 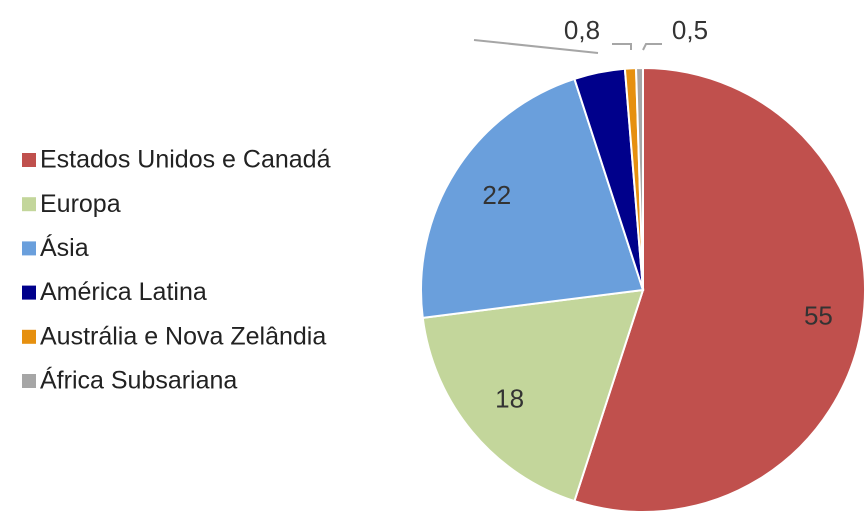 I want to click on legend-label: África Subsariana, so click(x=138, y=380).